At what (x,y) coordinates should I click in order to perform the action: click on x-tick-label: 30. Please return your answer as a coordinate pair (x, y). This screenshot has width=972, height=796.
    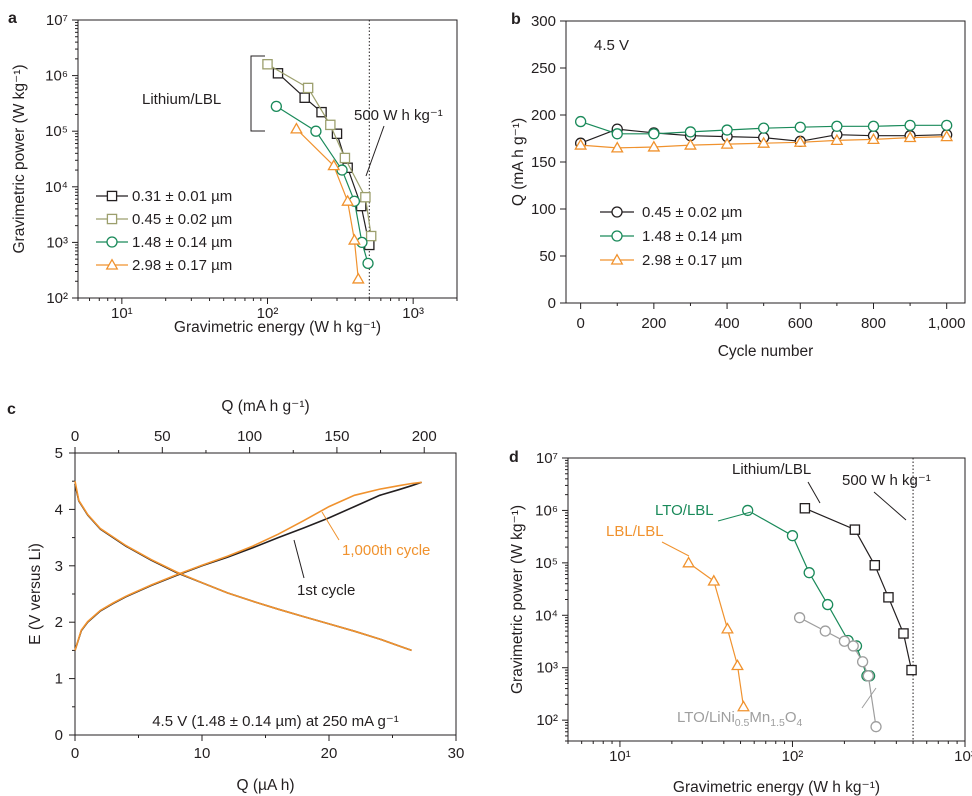
    Looking at the image, I should click on (456, 753).